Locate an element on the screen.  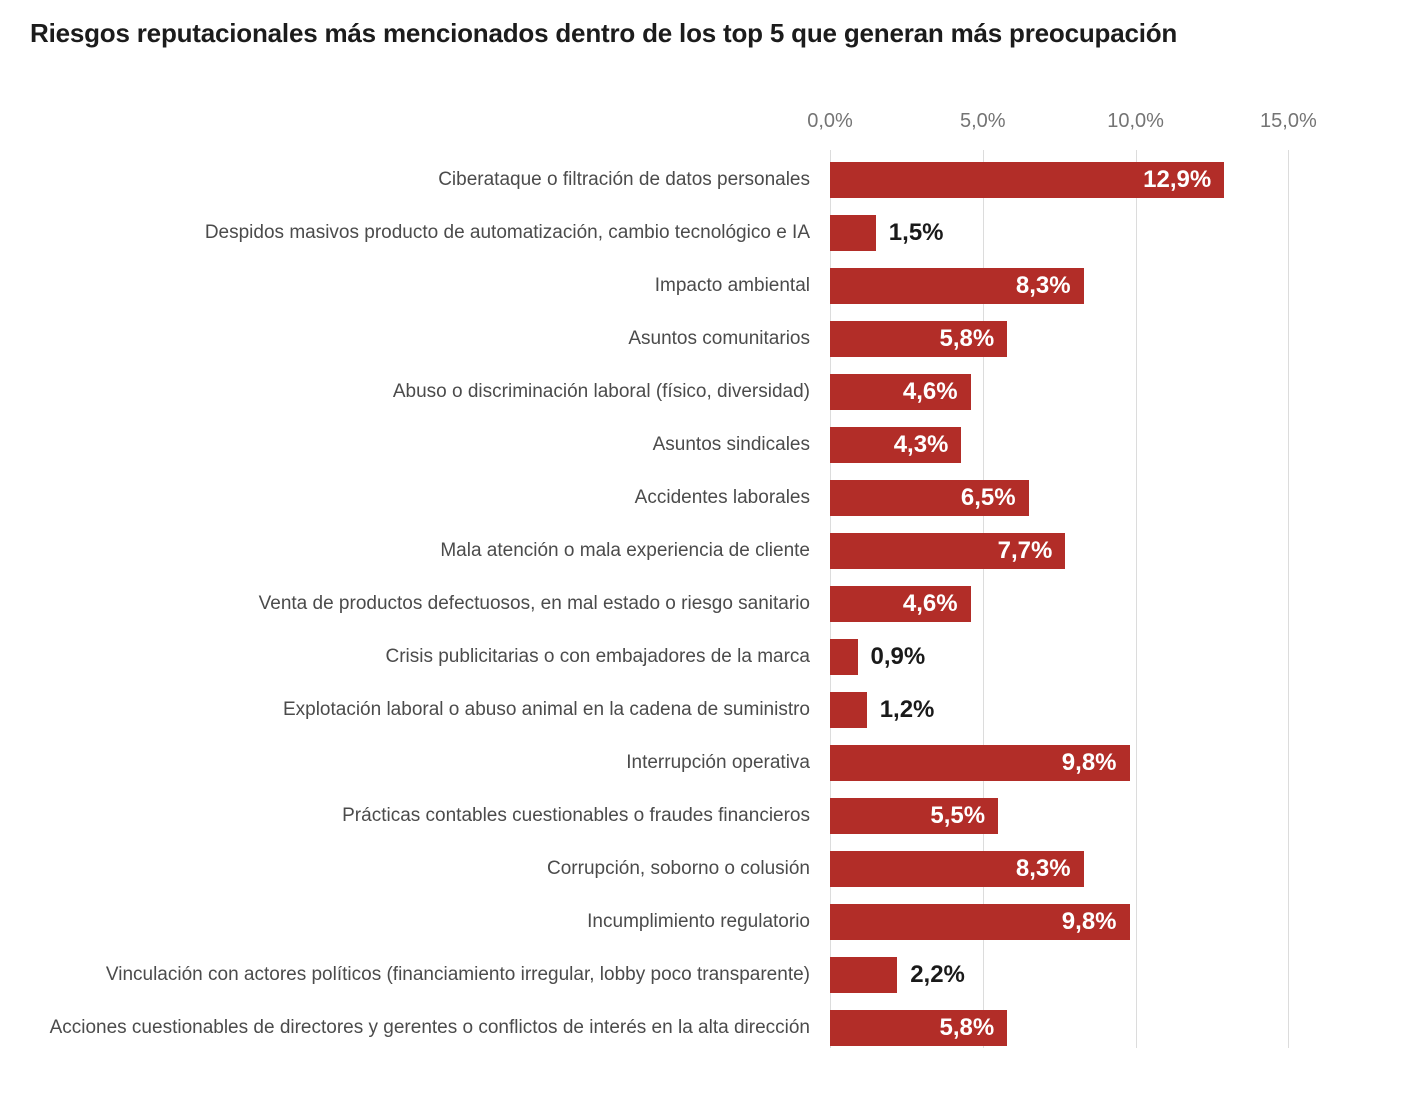
category-label: Asuntos sindicales is located at coordinates (731, 444).